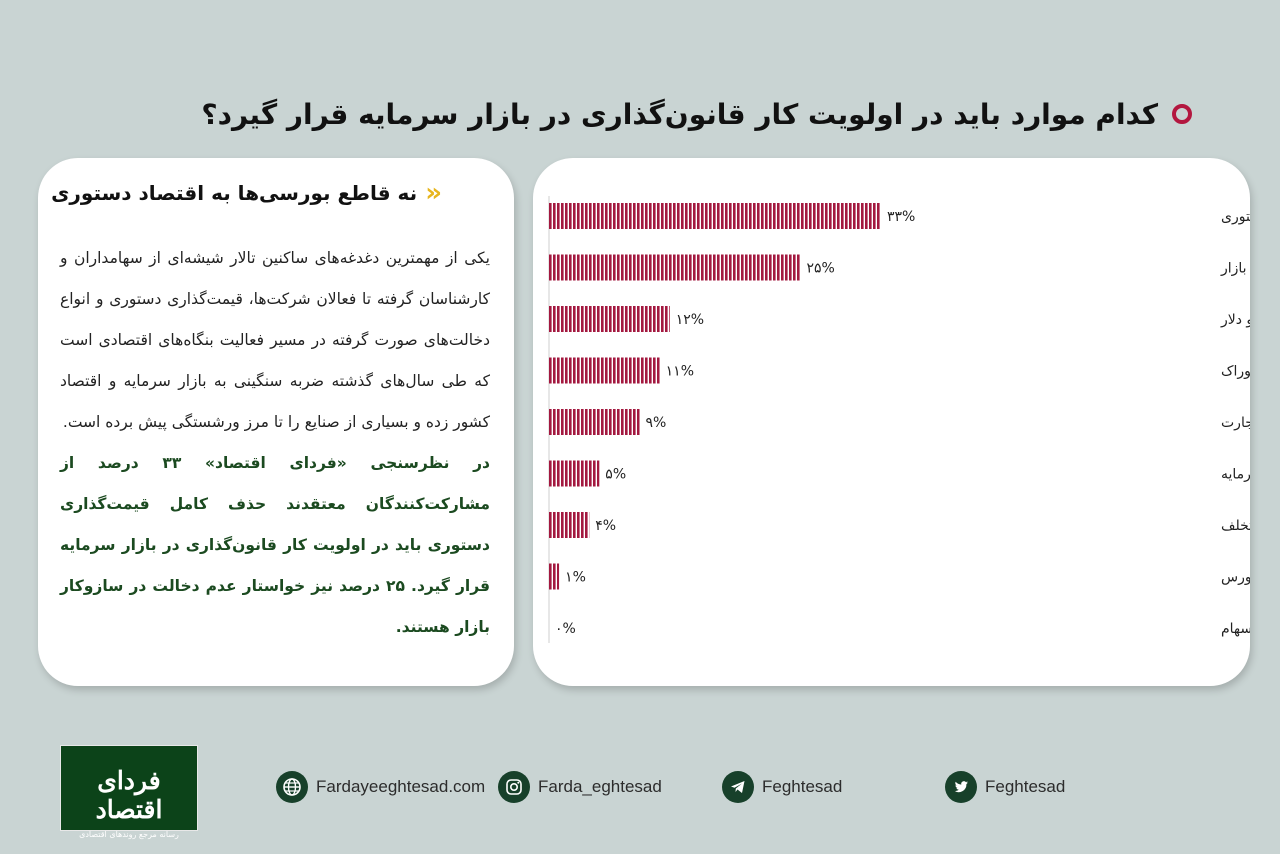 This screenshot has width=1280, height=854. Describe the element at coordinates (575, 578) in the screenshot. I see `value-label-7: ۱%` at that location.